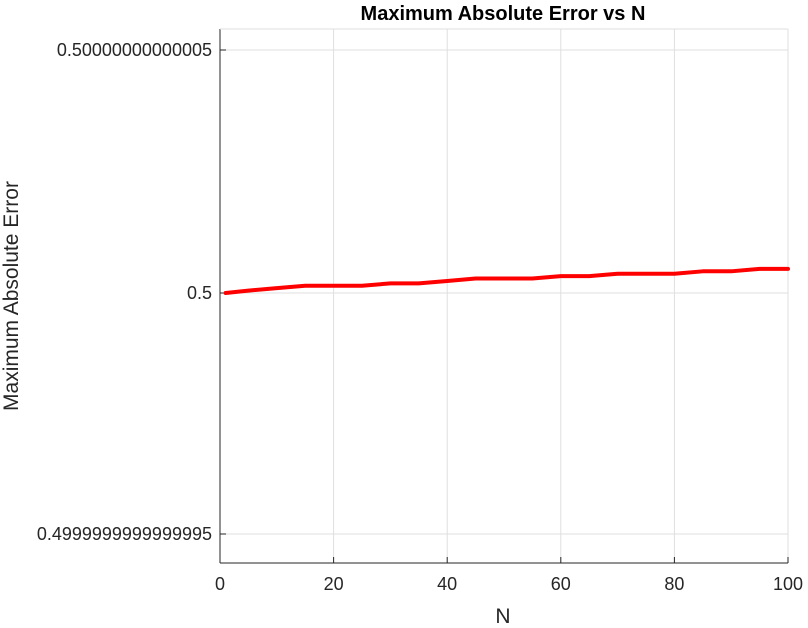 This screenshot has height=628, width=808. I want to click on y-tick-label: 0.5, so click(199, 293).